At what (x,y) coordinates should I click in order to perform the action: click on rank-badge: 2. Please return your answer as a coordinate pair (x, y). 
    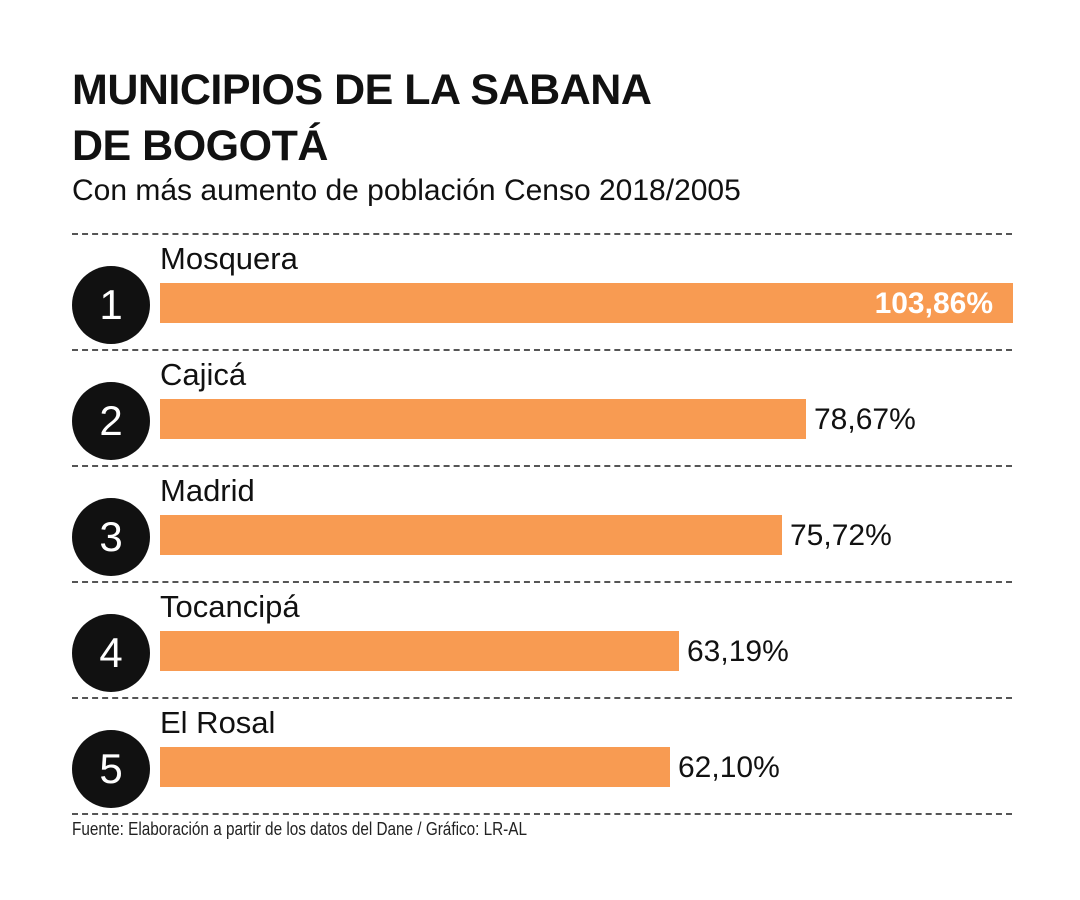
    Looking at the image, I should click on (111, 421).